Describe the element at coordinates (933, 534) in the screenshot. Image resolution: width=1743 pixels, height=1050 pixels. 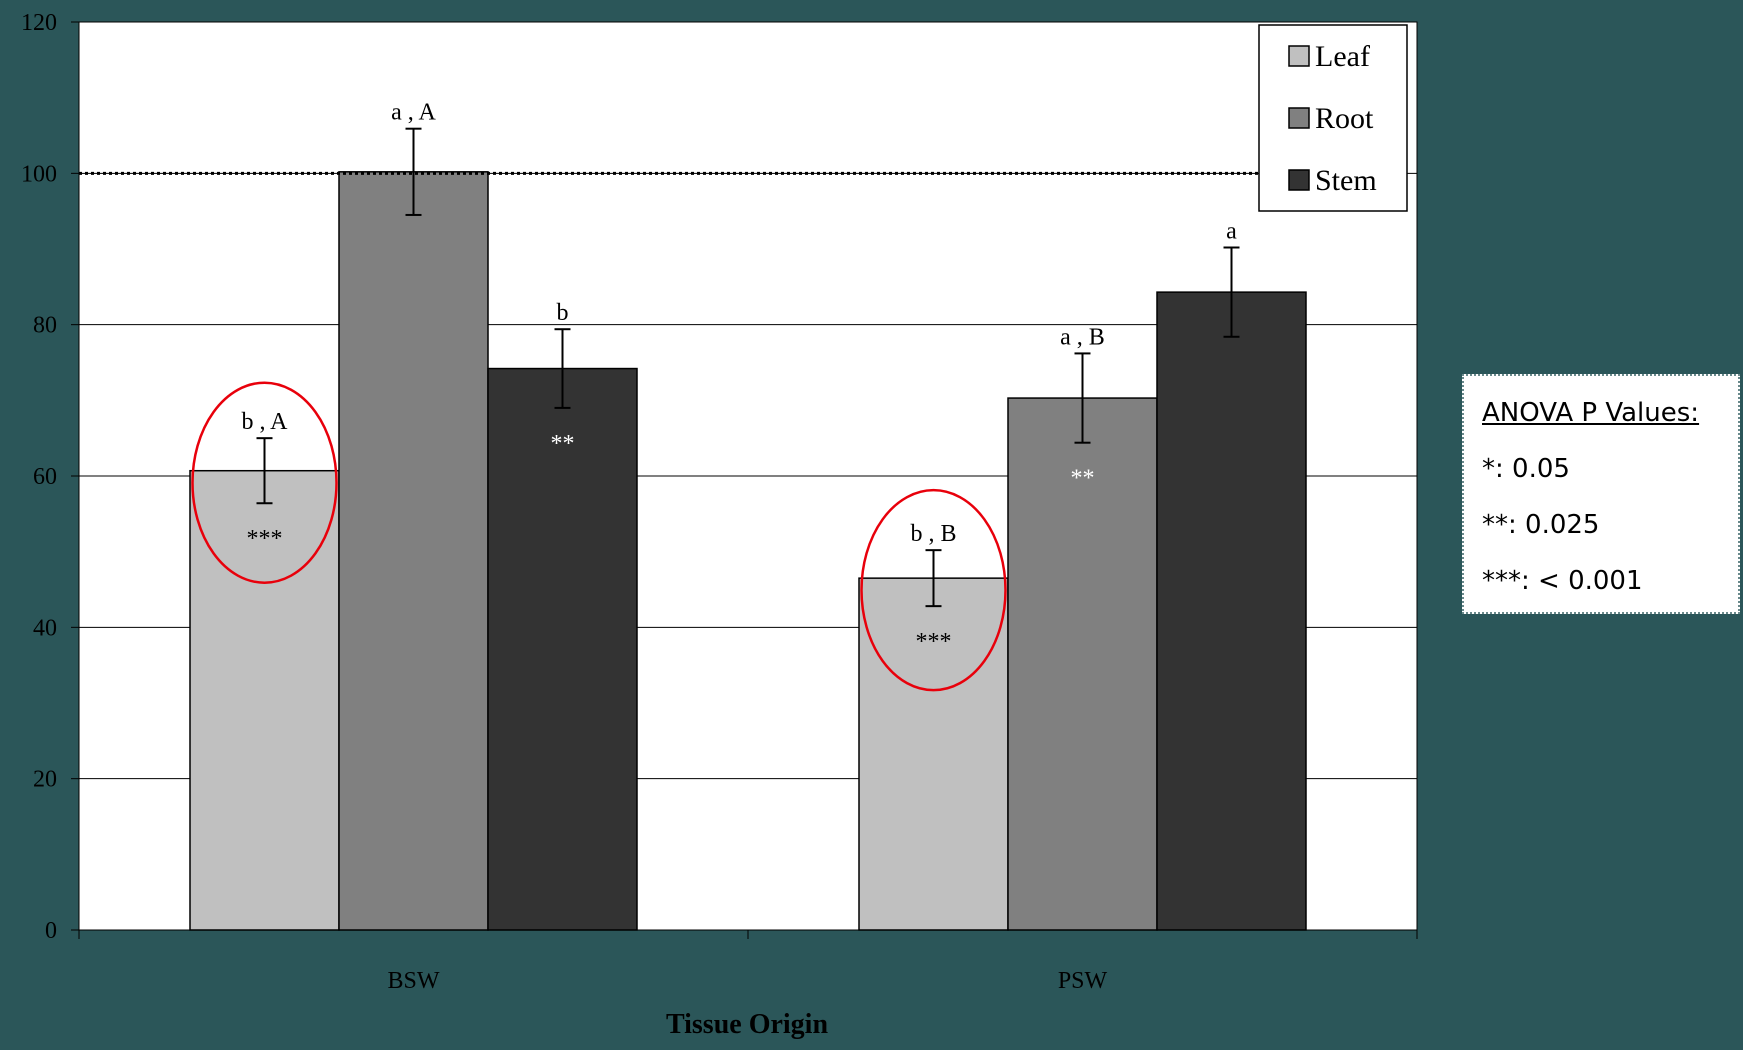
I see `letter-label: b , B` at that location.